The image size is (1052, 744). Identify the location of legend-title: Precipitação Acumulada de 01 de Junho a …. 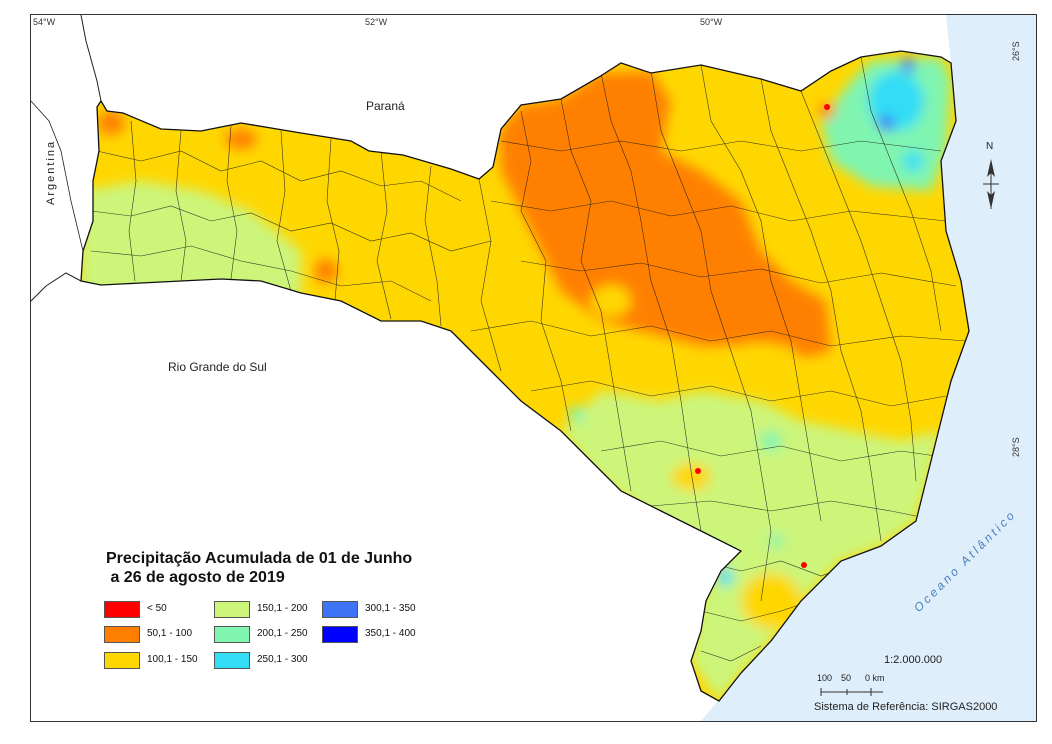
(259, 568).